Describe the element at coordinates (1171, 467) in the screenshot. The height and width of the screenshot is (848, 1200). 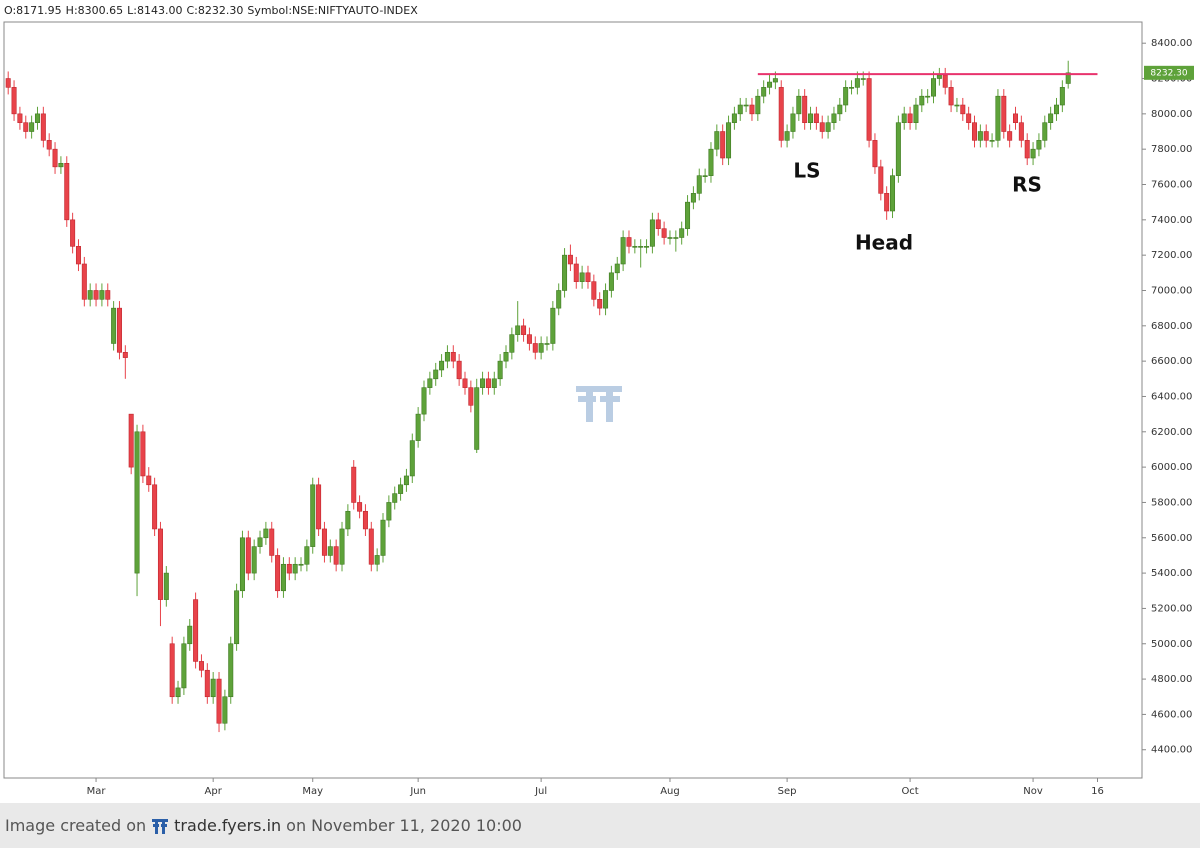
I see `y-tick-label: 6000.00` at that location.